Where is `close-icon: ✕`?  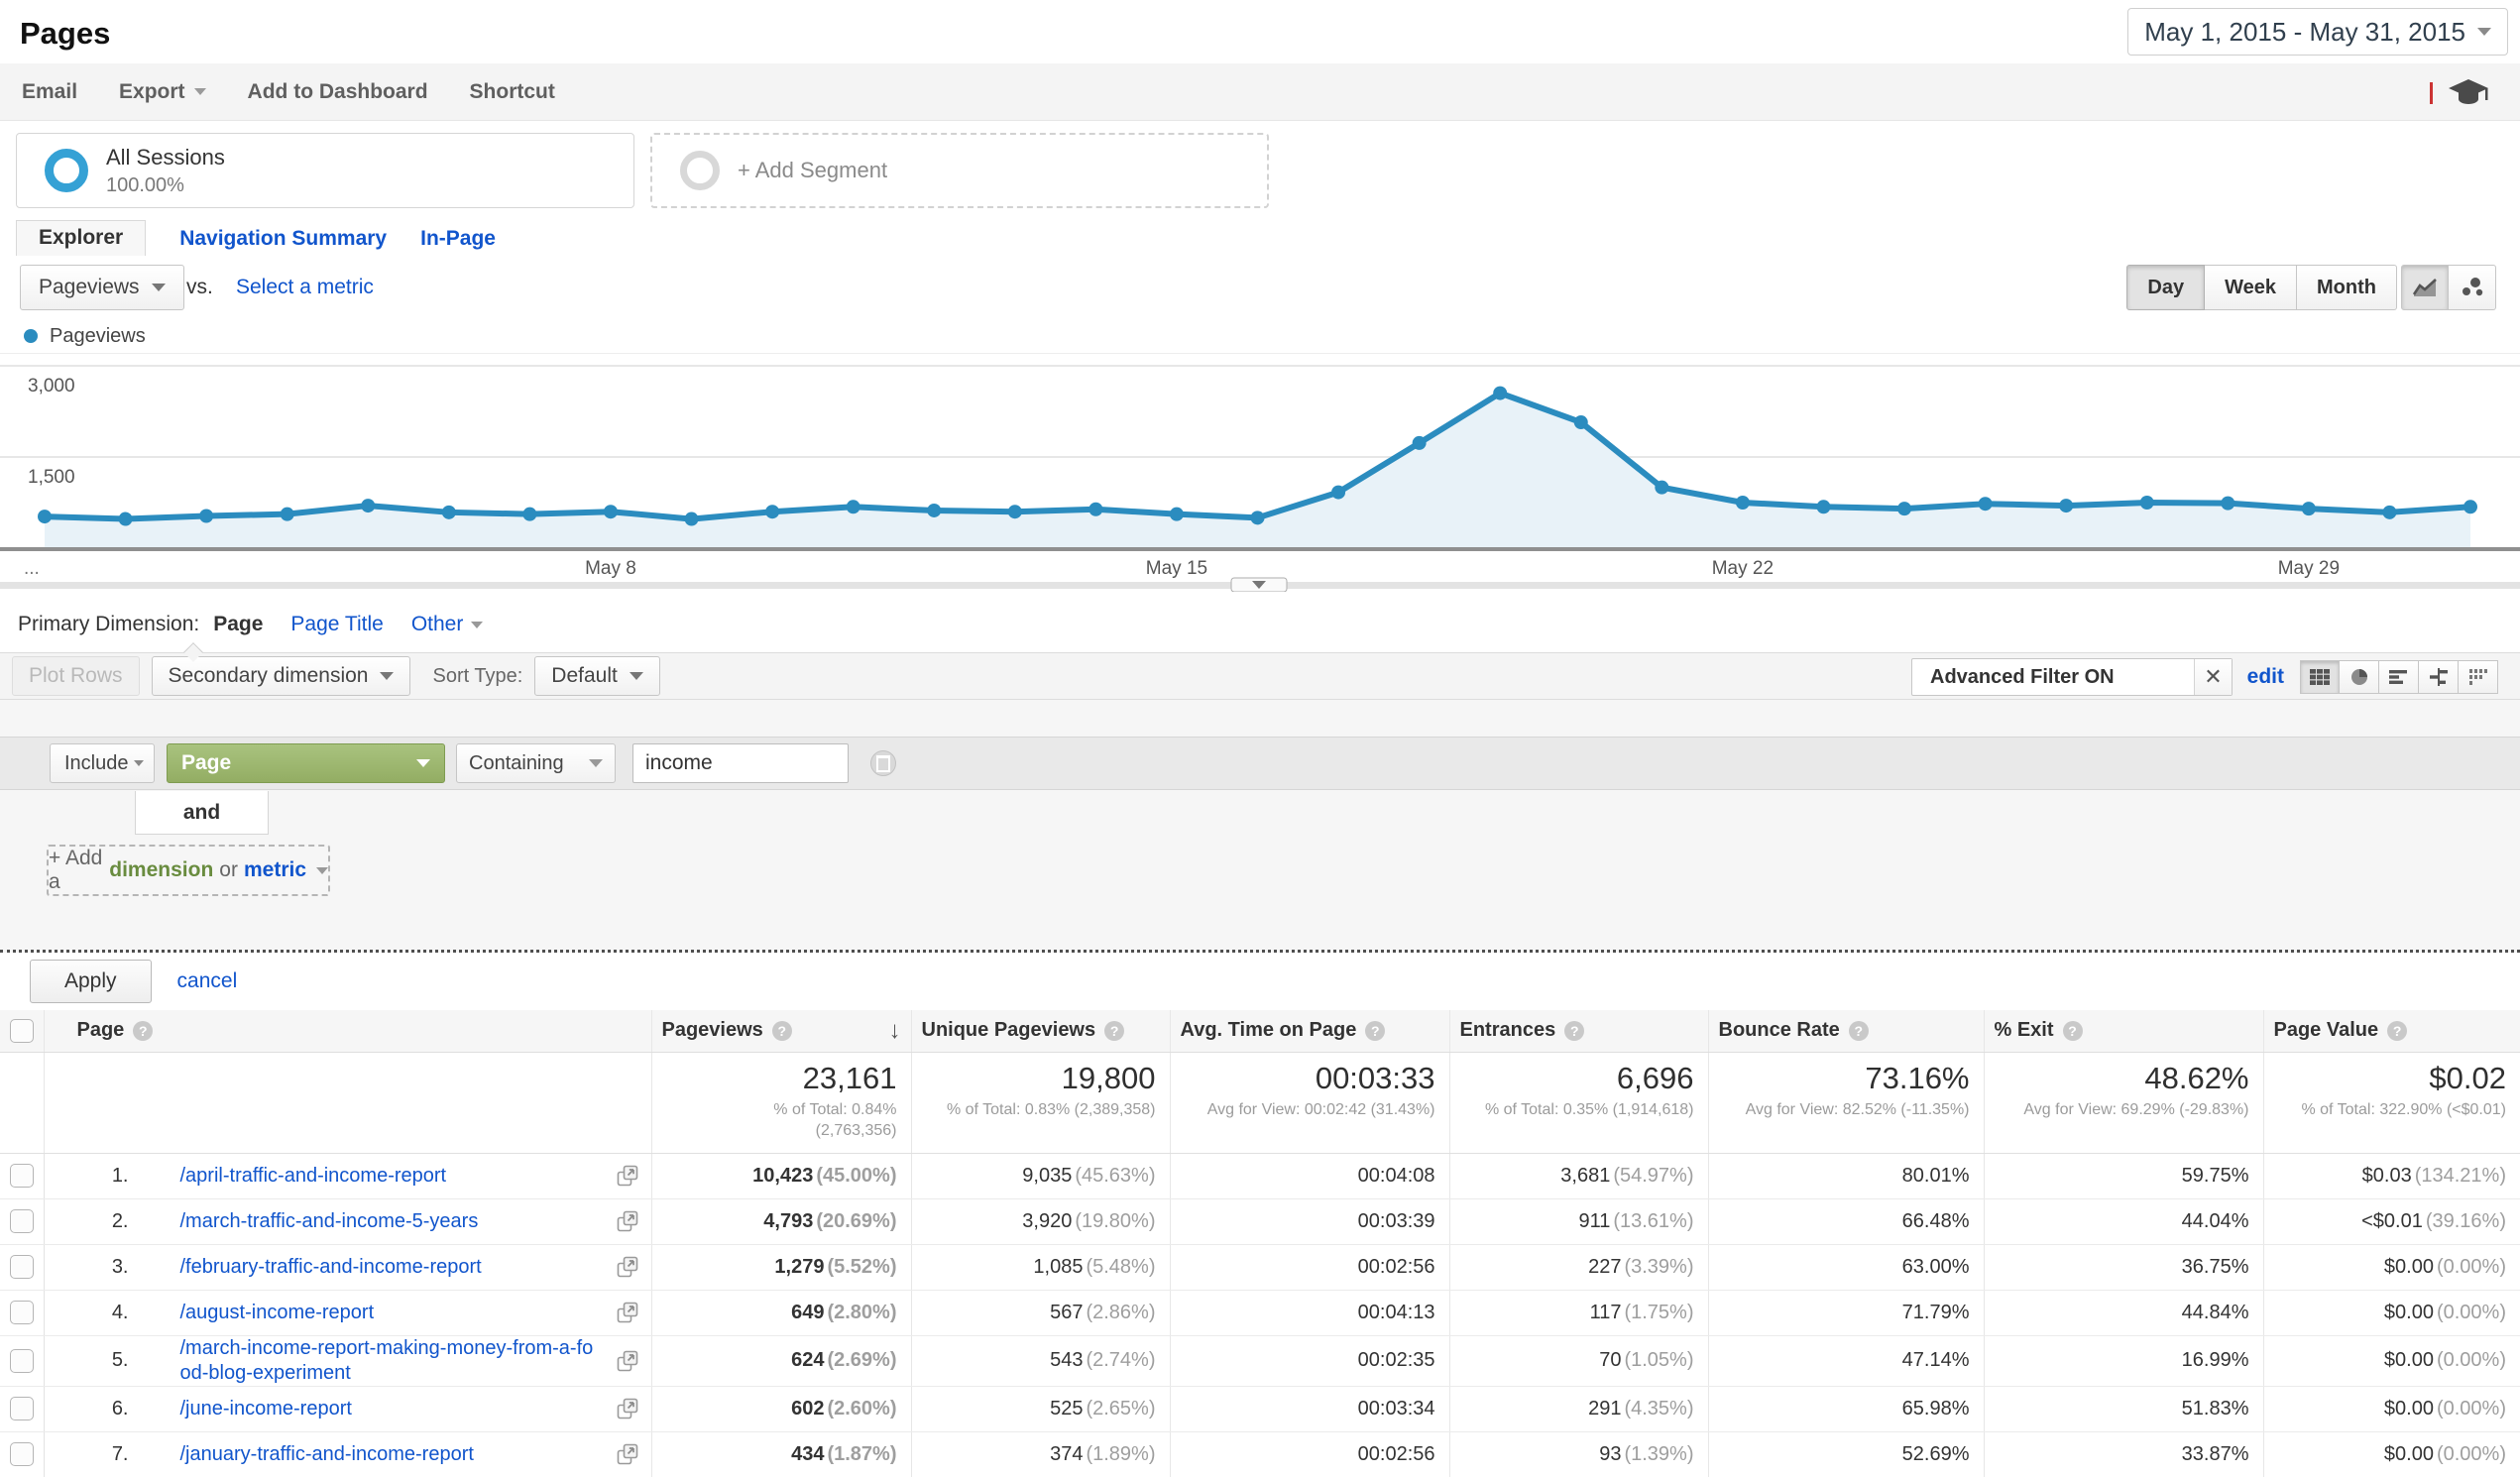
close-icon: ✕ is located at coordinates (2213, 677).